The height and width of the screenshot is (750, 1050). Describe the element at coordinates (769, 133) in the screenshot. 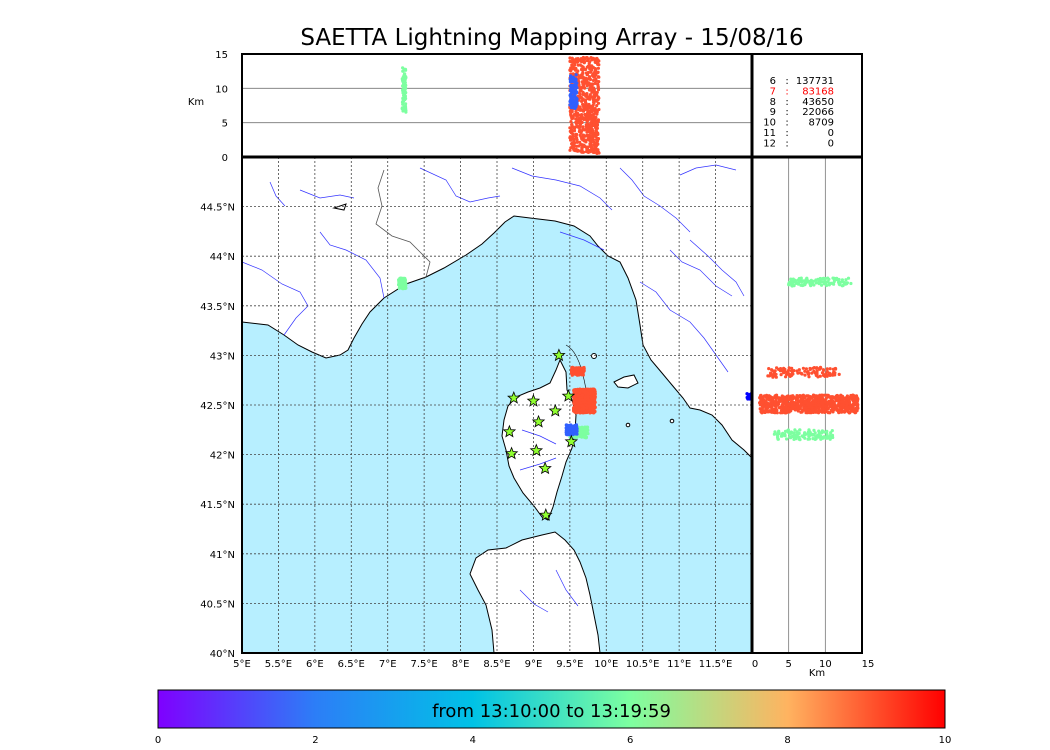

I see `station-number: 11` at that location.